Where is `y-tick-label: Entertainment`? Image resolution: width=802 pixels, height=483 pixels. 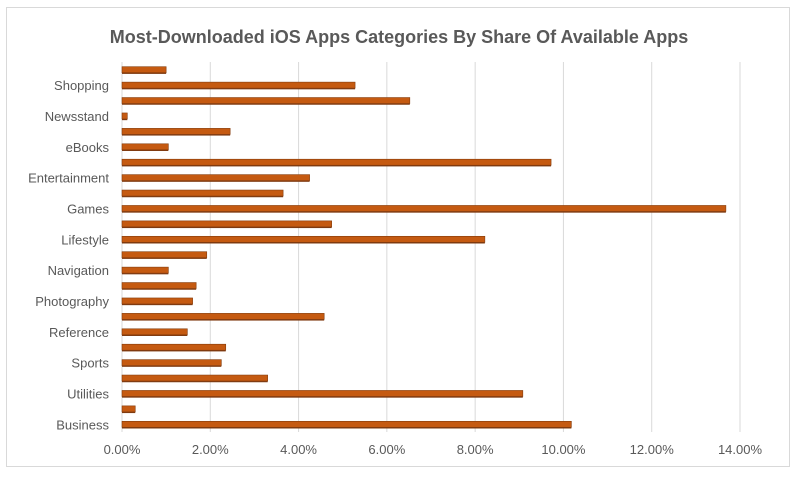 y-tick-label: Entertainment is located at coordinates (68, 178).